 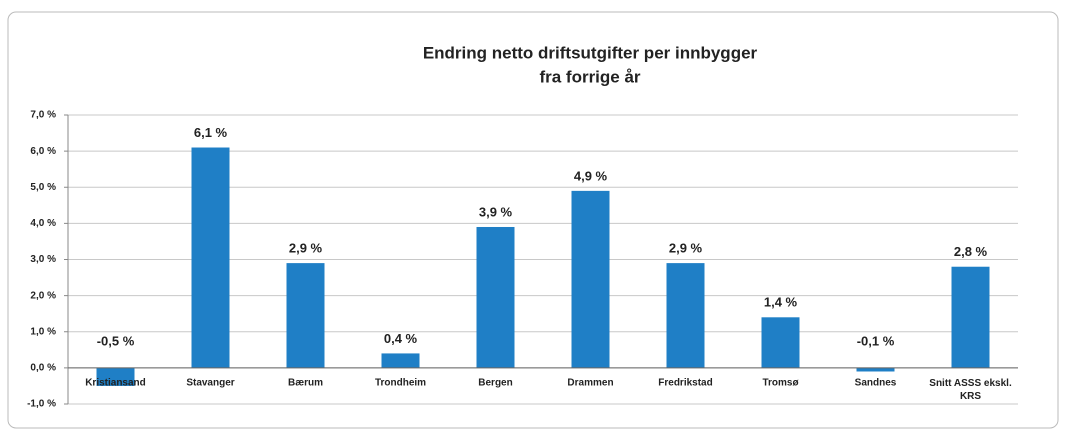 I want to click on x-tick-label: Bergen, so click(x=495, y=383).